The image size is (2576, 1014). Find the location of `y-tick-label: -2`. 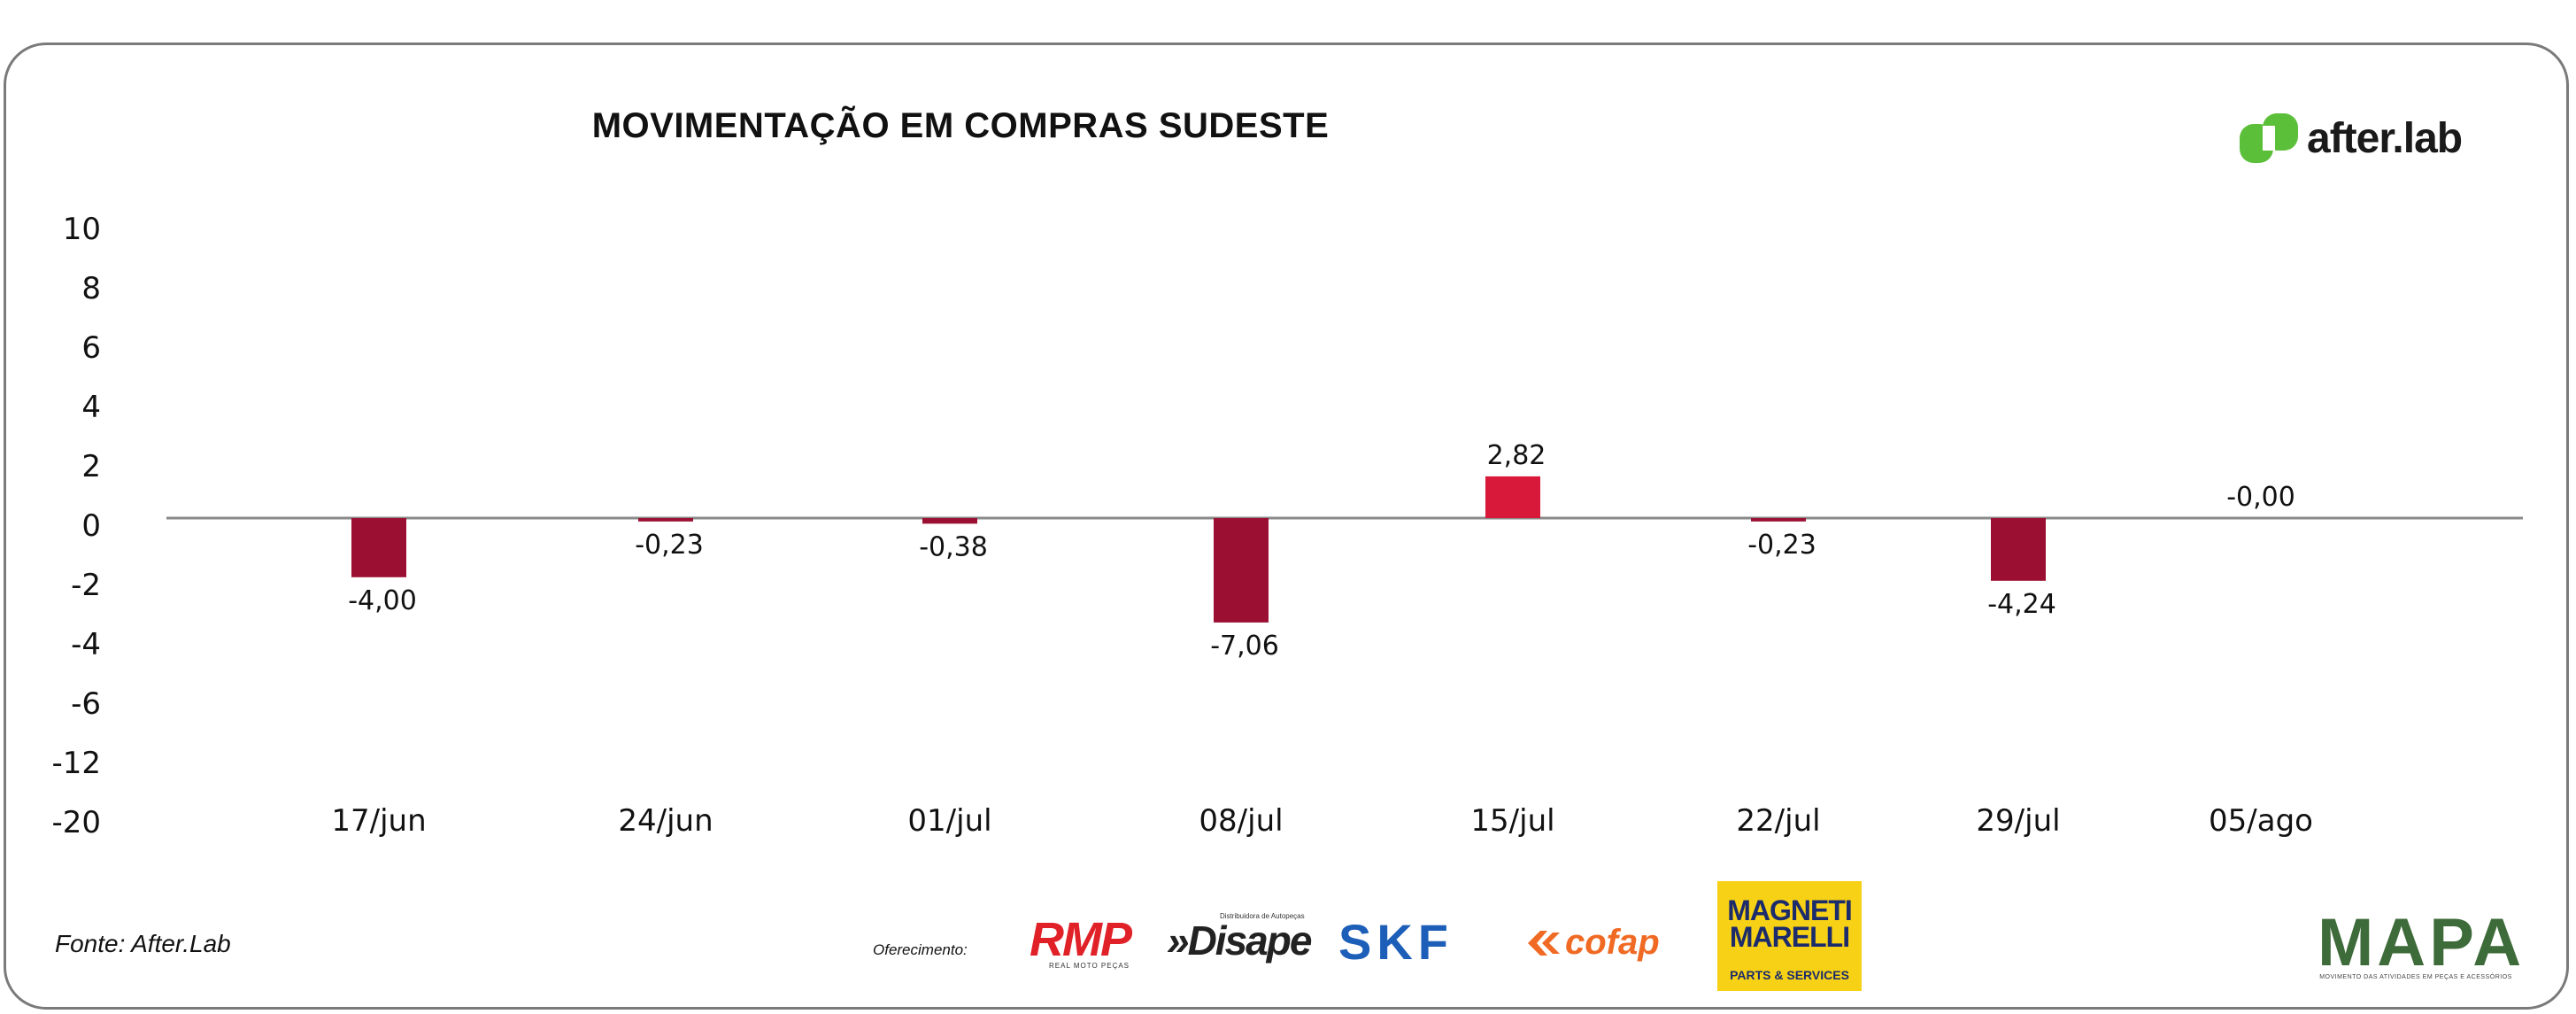

y-tick-label: -2 is located at coordinates (86, 585).